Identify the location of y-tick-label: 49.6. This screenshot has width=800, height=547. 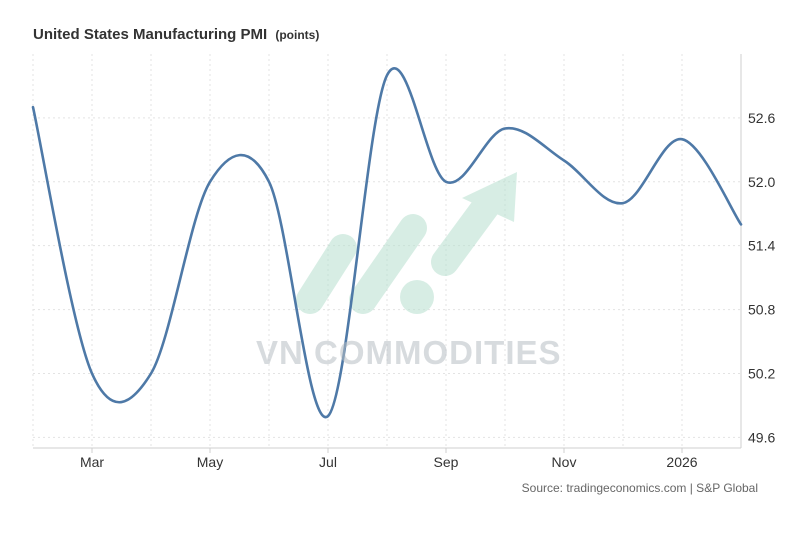
(761, 437).